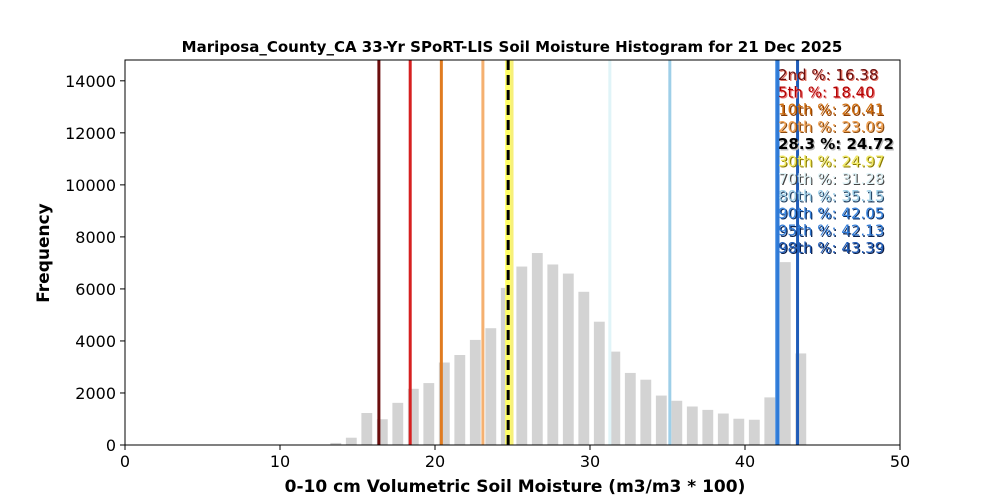 This screenshot has width=1000, height=500. I want to click on legend-entry-shadow: 28.3 %: 24.72, so click(837, 145).